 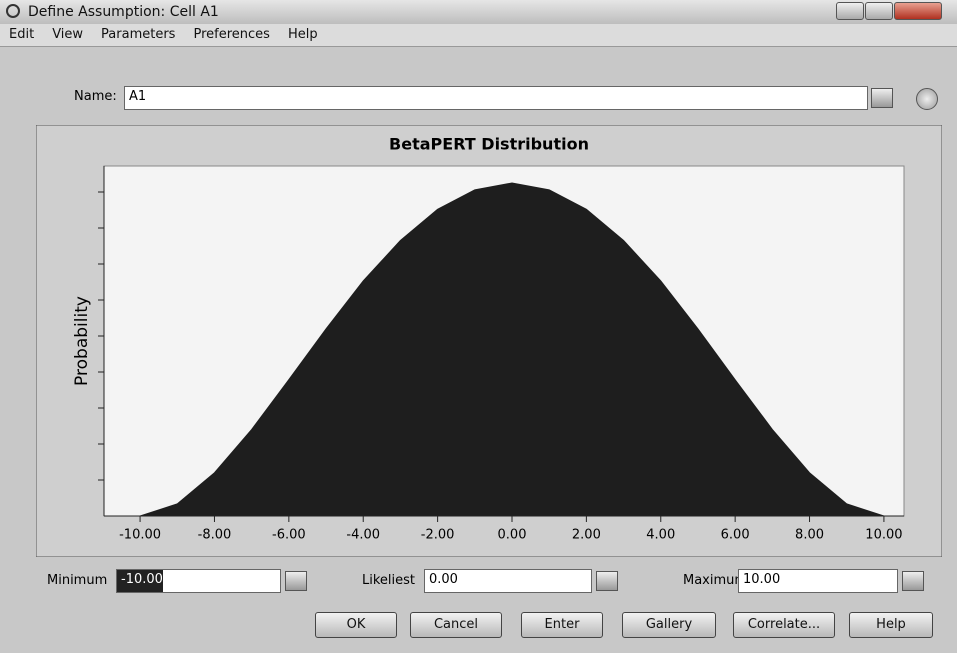 I want to click on menu-item: View, so click(x=68, y=34).